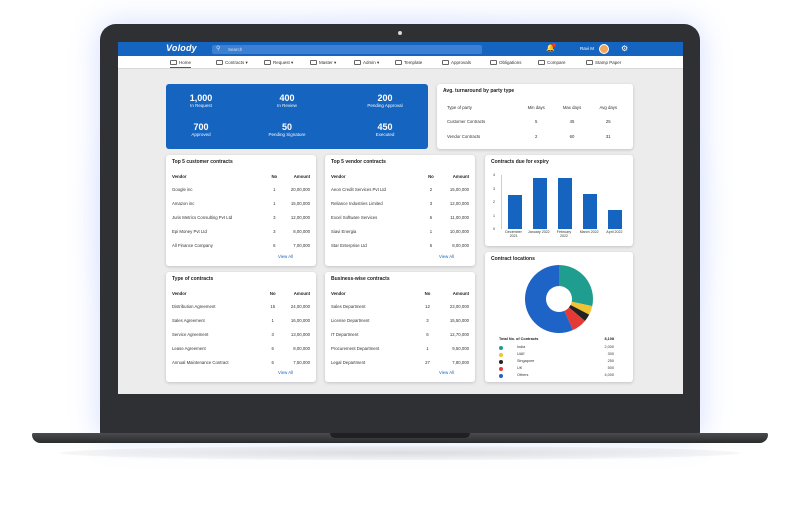 This screenshot has height=506, width=800. Describe the element at coordinates (501, 362) in the screenshot. I see `legend-swatch` at that location.